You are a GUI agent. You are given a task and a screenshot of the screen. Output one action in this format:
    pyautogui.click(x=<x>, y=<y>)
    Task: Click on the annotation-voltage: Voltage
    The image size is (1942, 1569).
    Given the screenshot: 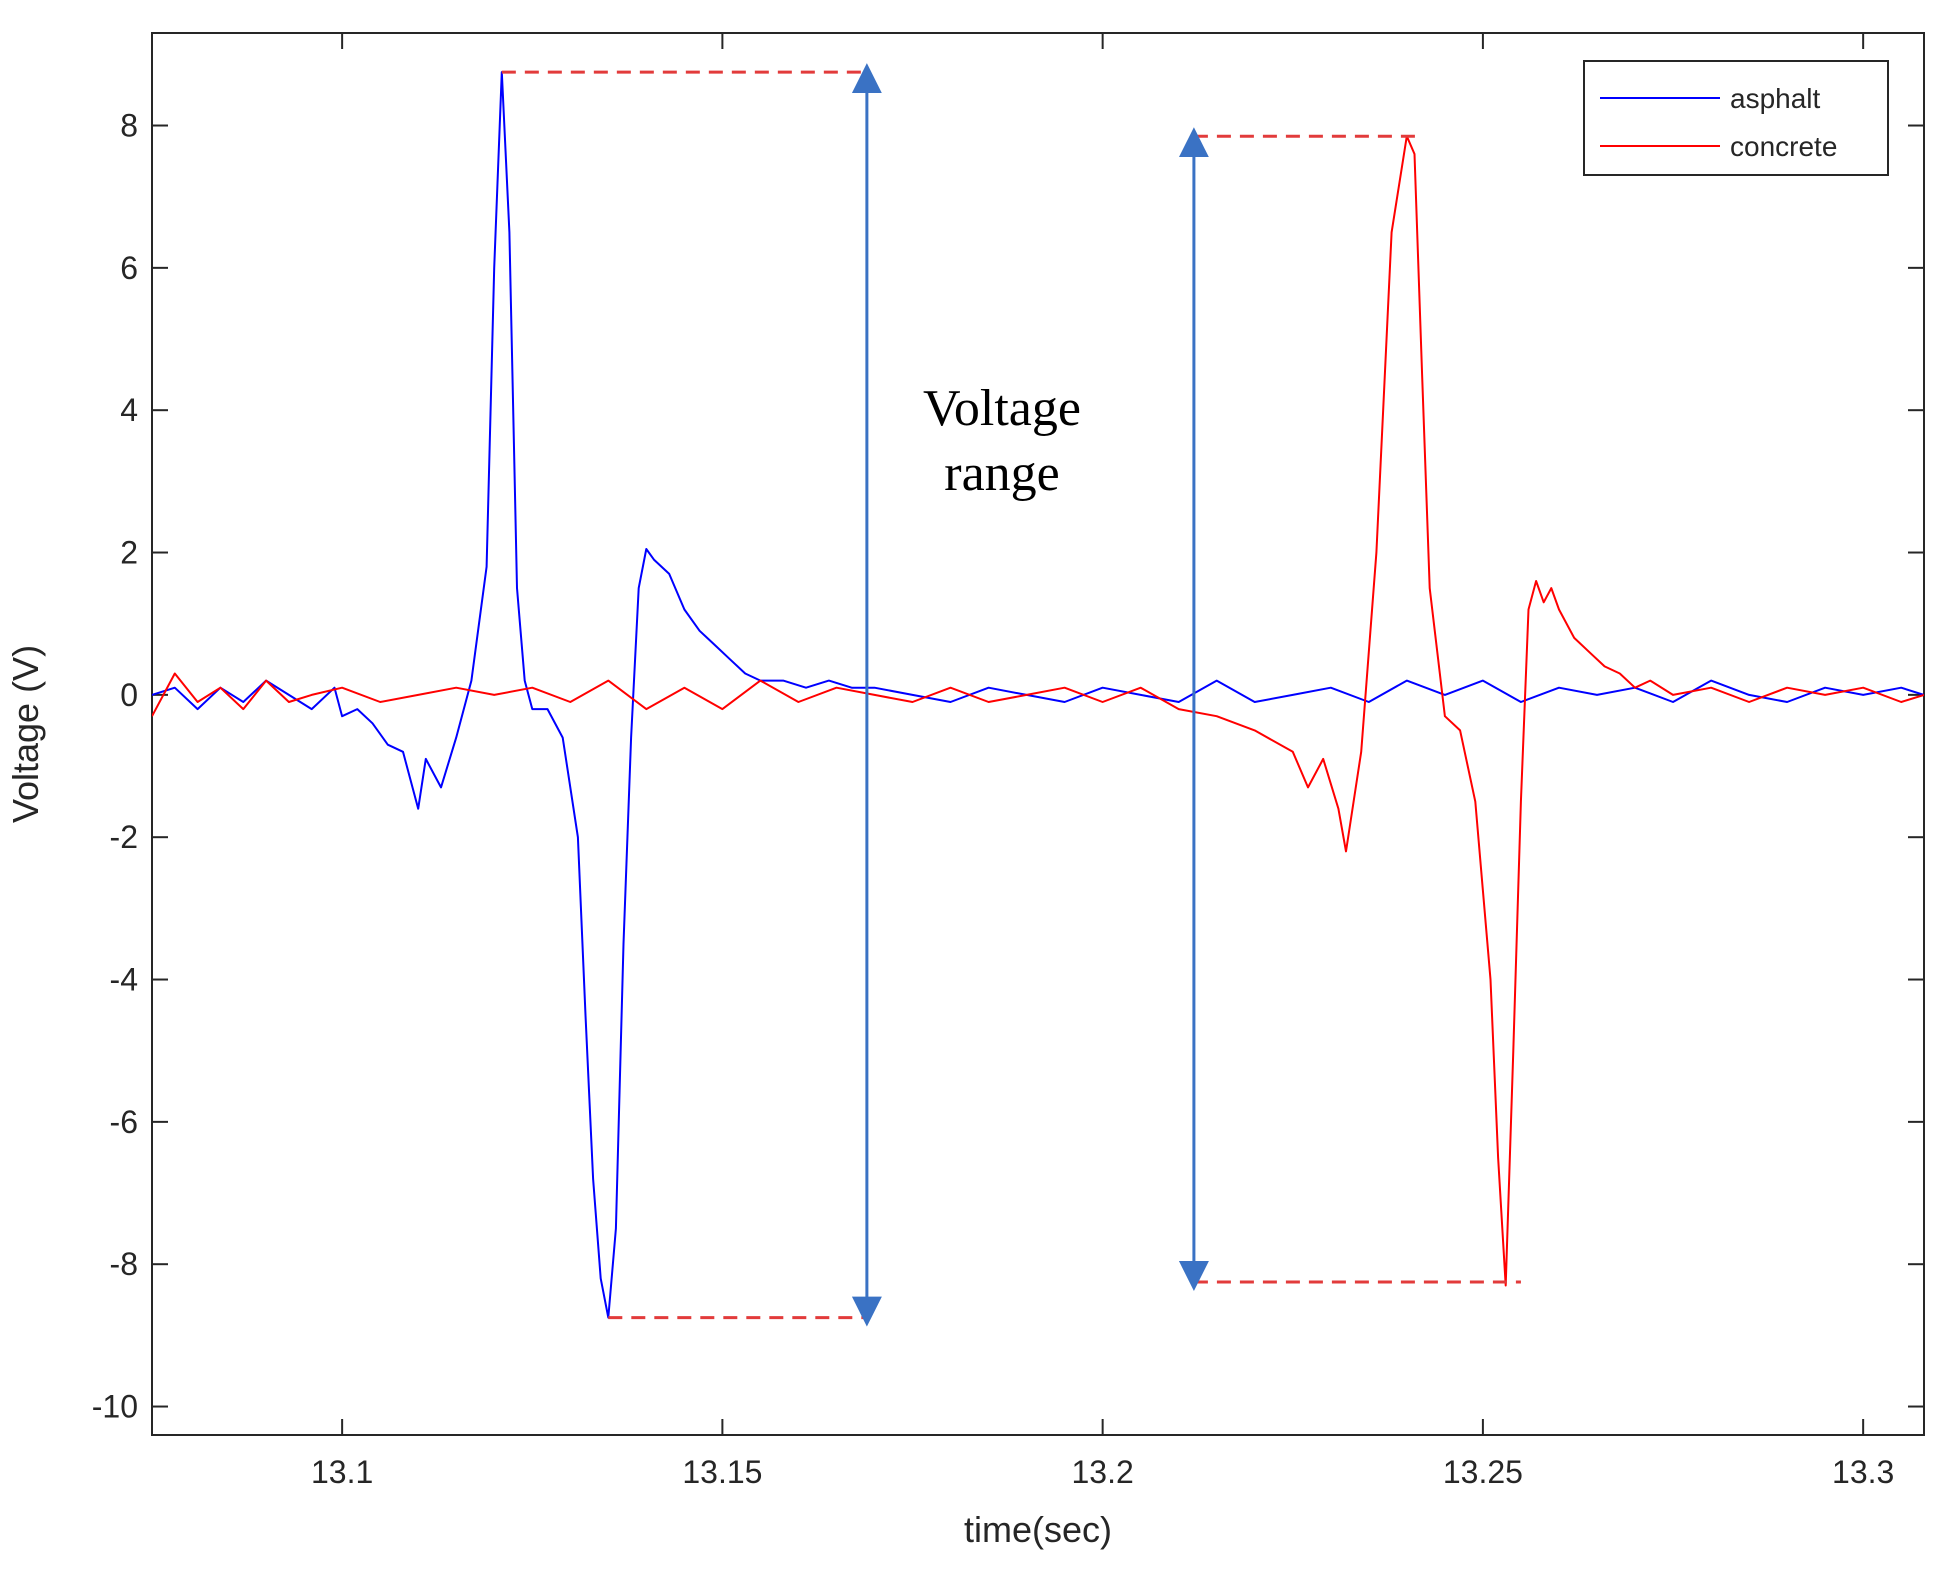 What is the action you would take?
    pyautogui.click(x=1002, y=408)
    